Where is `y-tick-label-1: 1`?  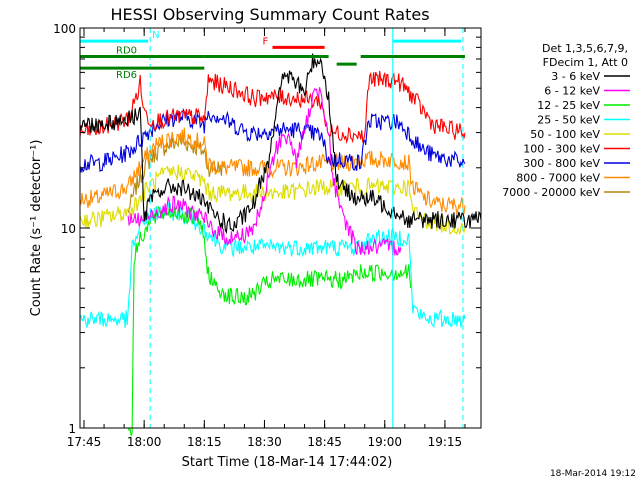 y-tick-label-1: 1 is located at coordinates (72, 429).